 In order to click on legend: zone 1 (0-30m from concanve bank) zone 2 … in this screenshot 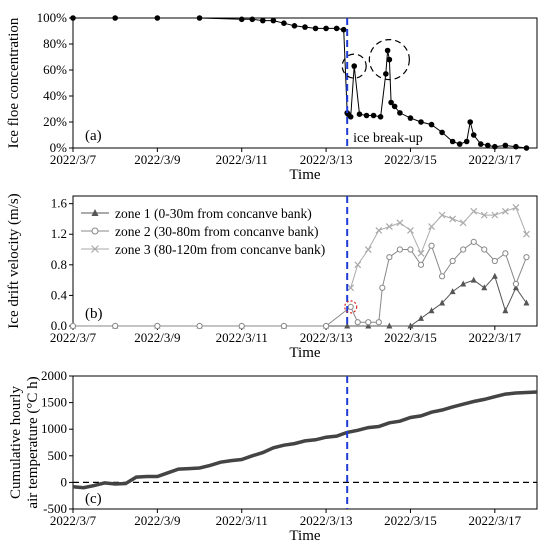, I will do `click(203, 231)`.